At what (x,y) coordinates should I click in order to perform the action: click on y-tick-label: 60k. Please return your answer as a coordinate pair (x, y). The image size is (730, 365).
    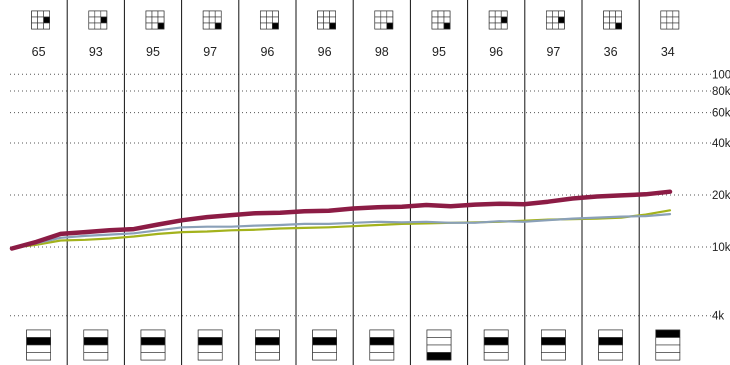
    Looking at the image, I should click on (721, 114).